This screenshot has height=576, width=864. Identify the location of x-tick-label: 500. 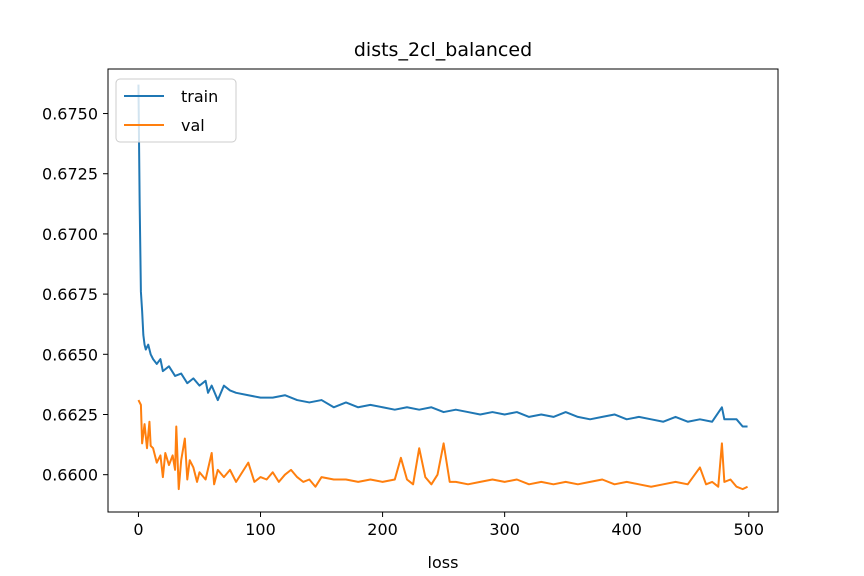
(748, 529).